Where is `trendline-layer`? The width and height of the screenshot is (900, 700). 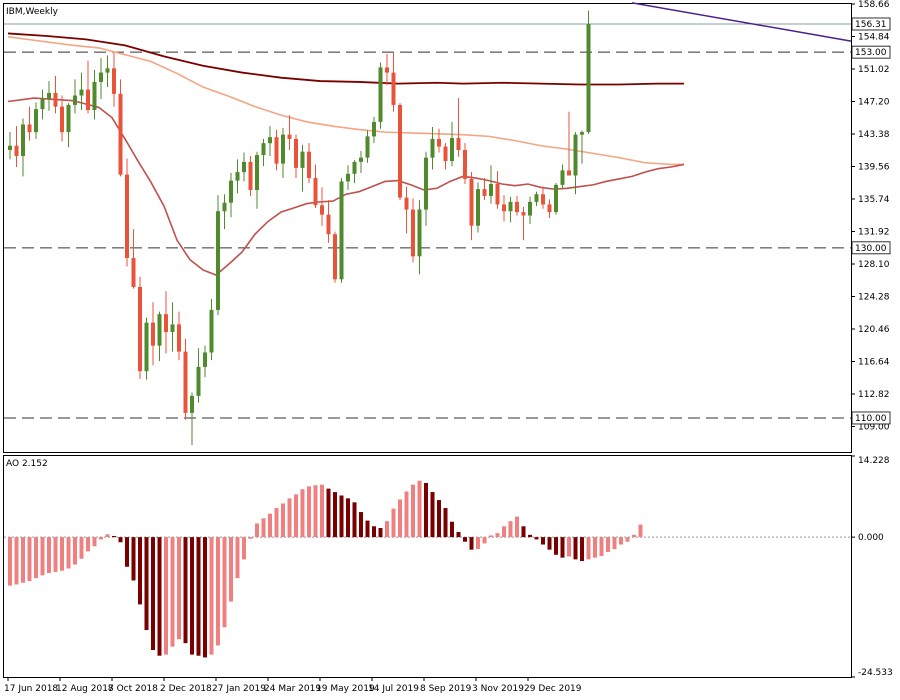
trendline-layer is located at coordinates (741, 22).